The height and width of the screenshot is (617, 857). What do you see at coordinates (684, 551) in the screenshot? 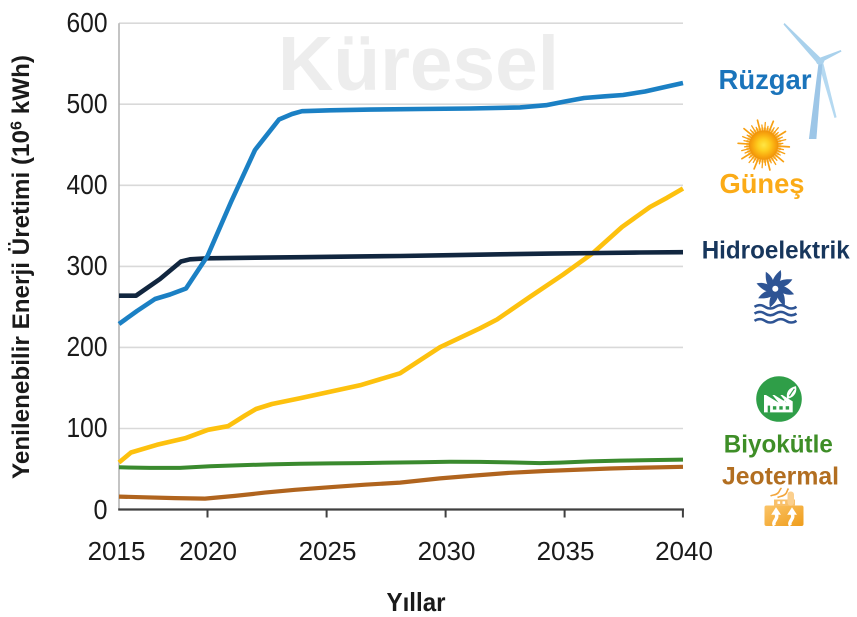
I see `svg-text: 2040` at bounding box center [684, 551].